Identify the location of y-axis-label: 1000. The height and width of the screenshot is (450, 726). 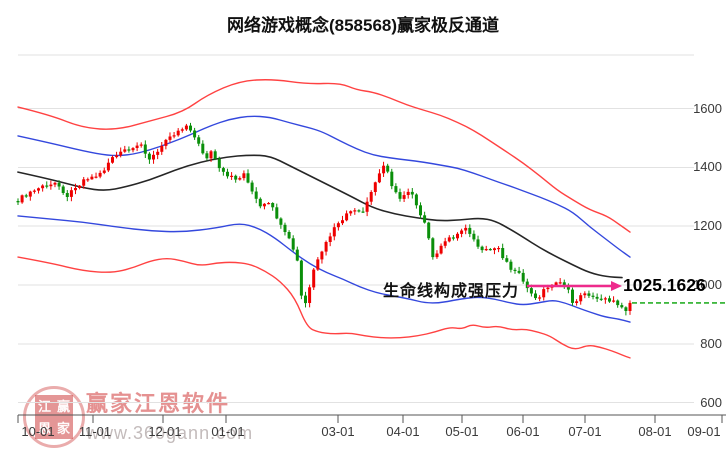
(707, 284).